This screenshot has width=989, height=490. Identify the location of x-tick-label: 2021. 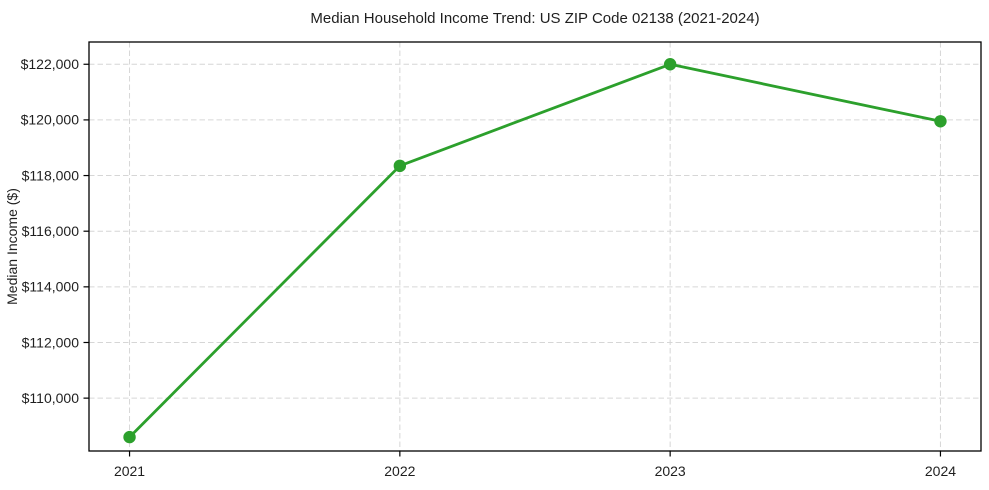
(129, 471).